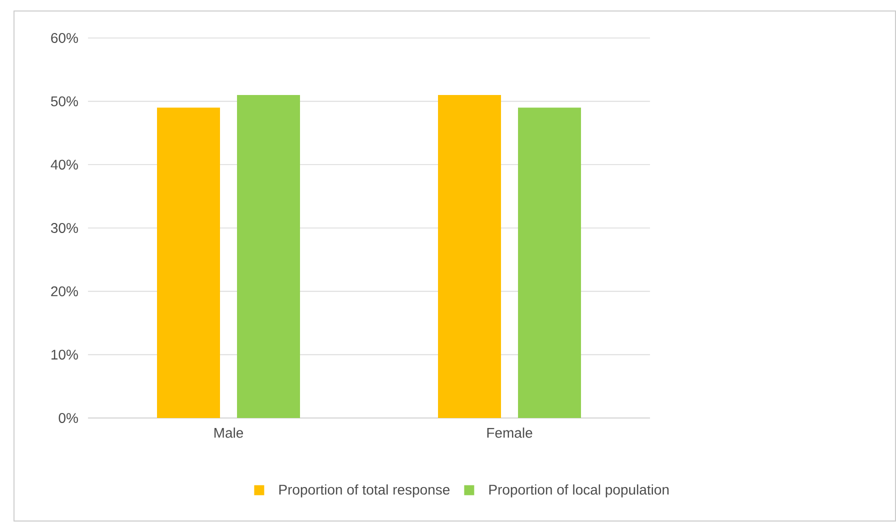 This screenshot has width=896, height=522. I want to click on legend-label: Proportion of total response, so click(364, 491).